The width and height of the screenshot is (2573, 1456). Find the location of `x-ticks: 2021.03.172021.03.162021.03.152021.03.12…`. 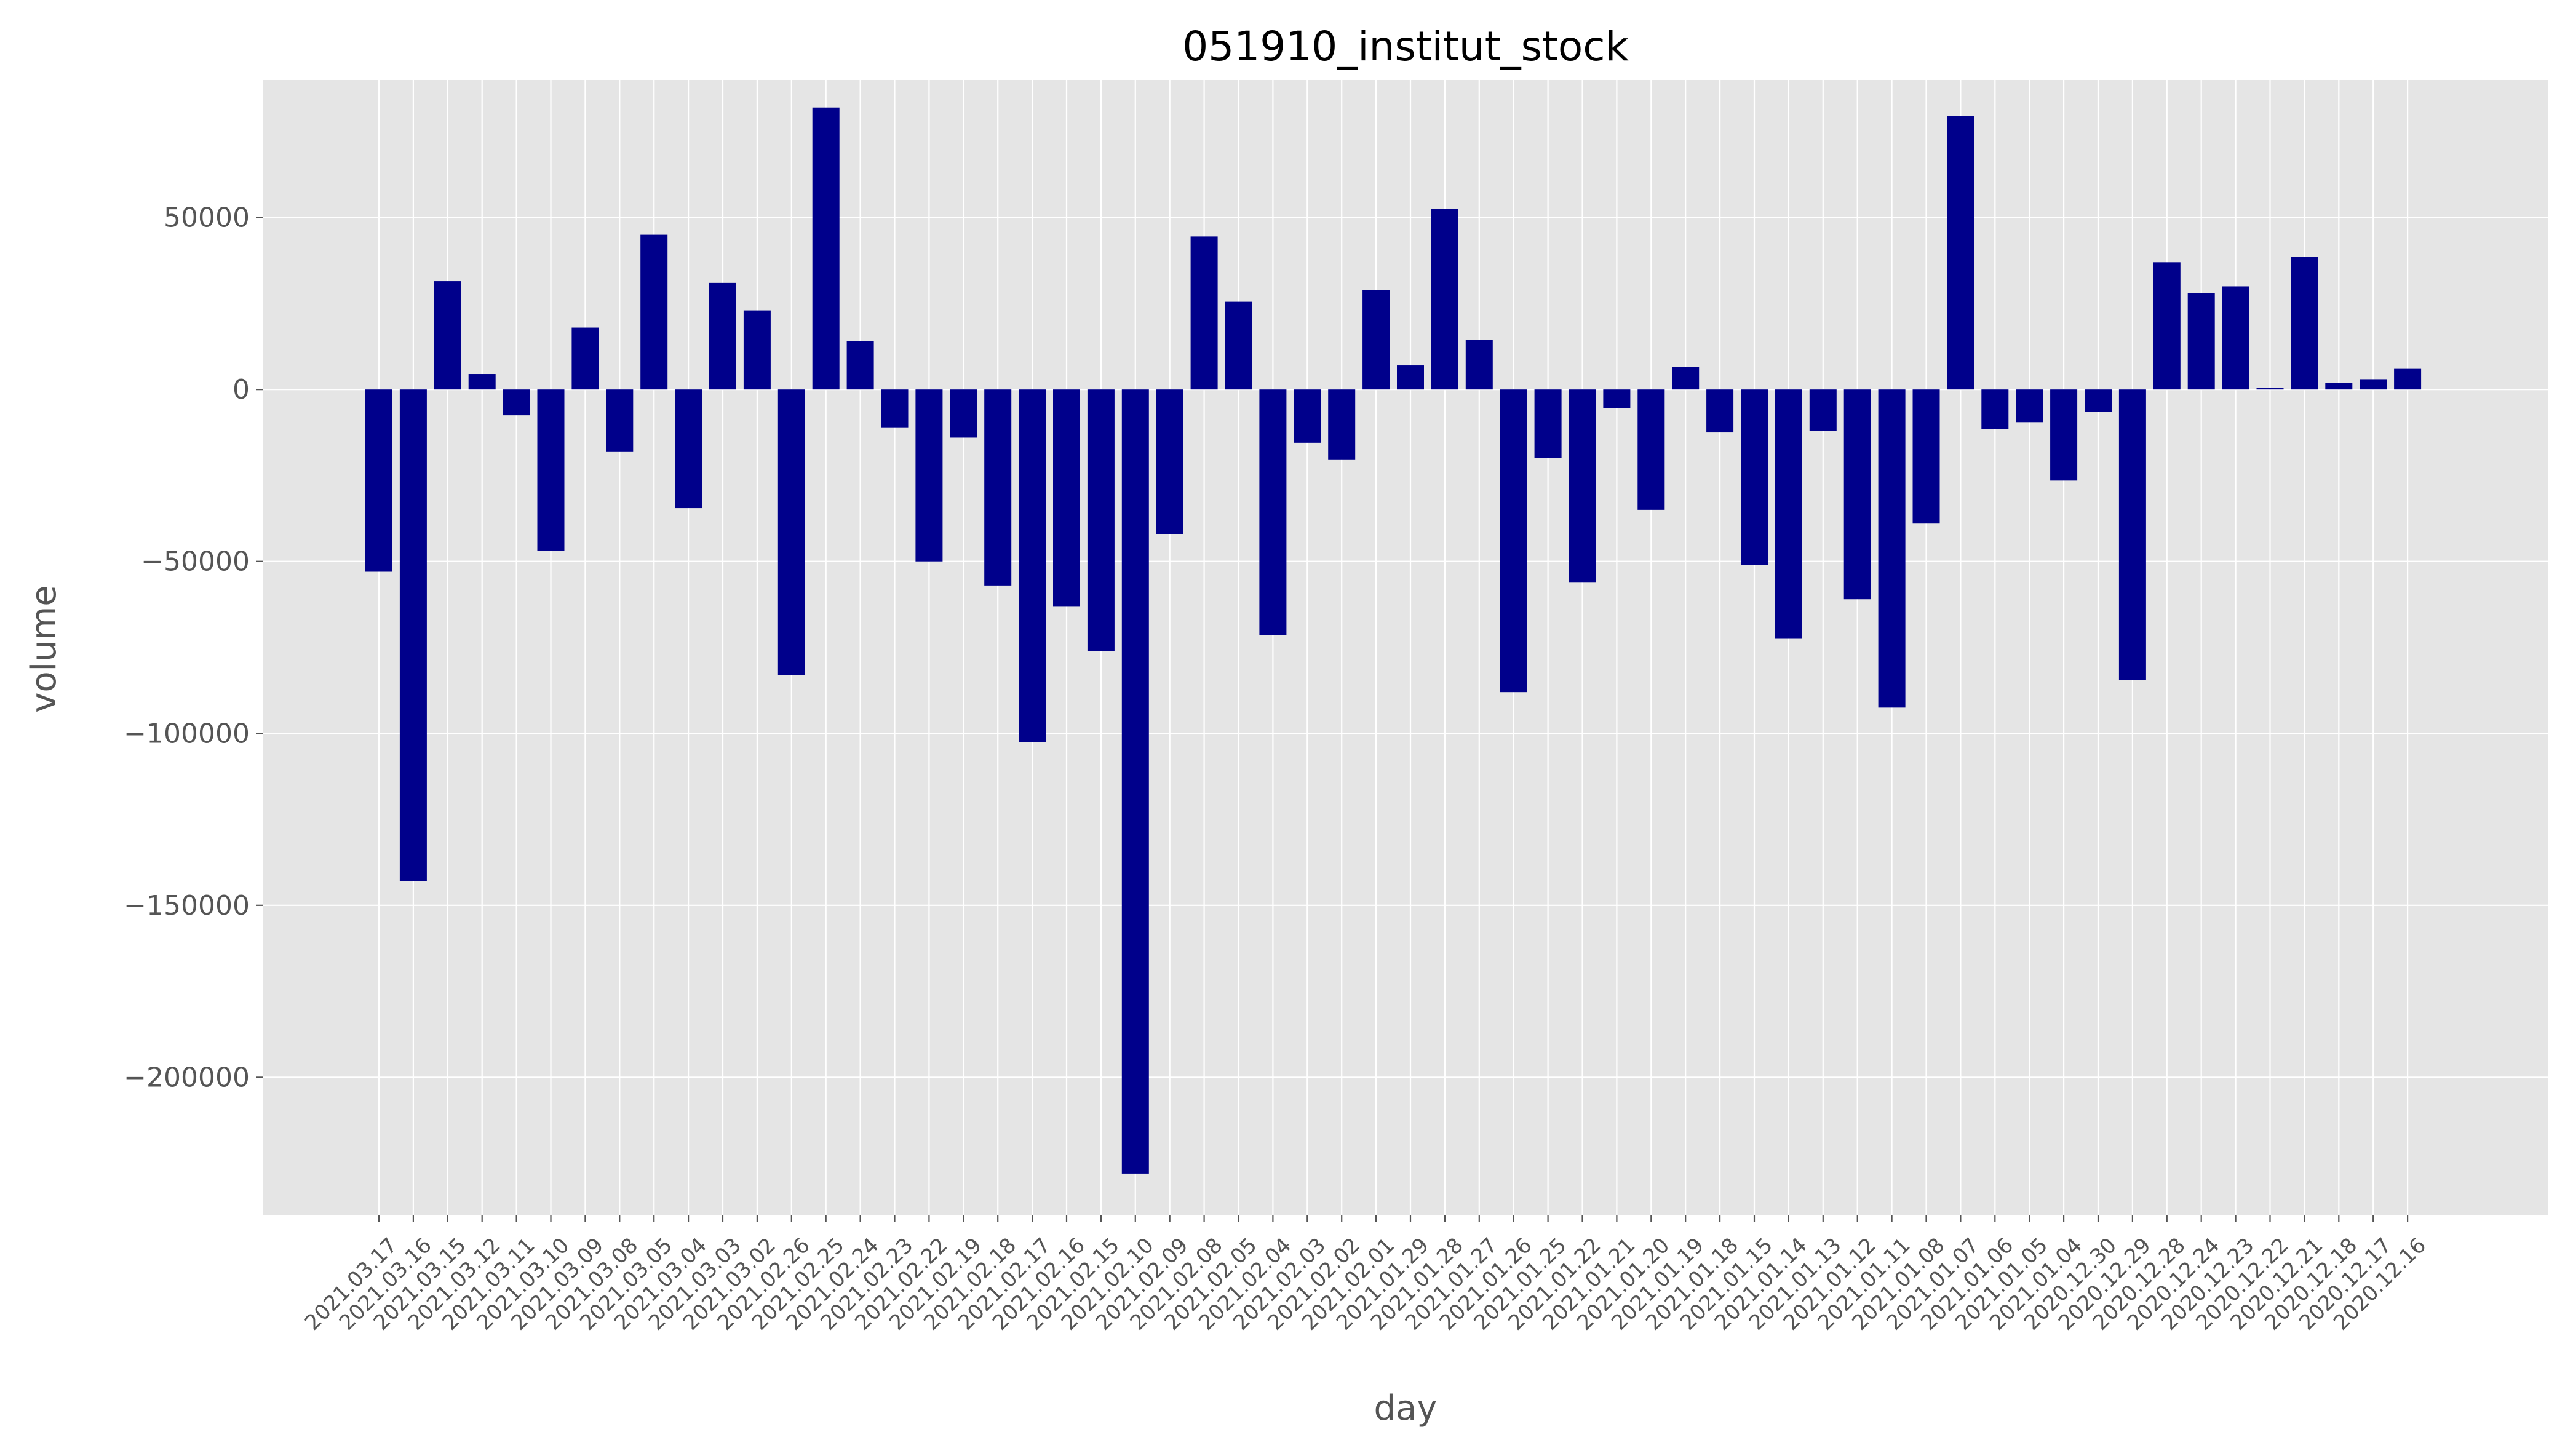

x-ticks: 2021.03.172021.03.162021.03.152021.03.12… is located at coordinates (1365, 1275).